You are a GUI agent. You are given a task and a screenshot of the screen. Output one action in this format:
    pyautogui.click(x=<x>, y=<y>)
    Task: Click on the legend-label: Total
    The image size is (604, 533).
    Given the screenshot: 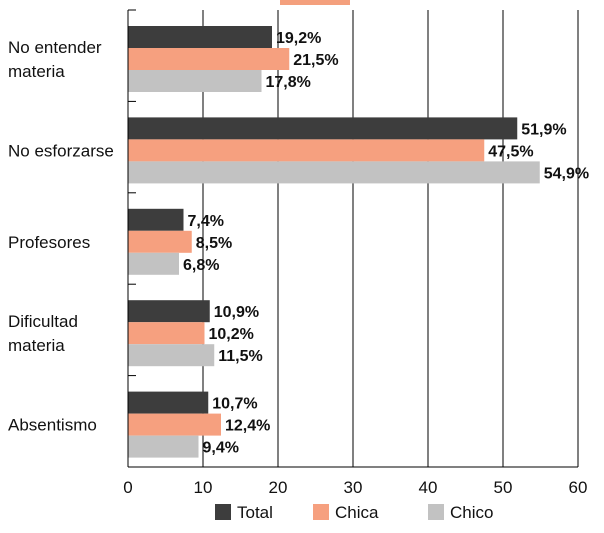 What is the action you would take?
    pyautogui.click(x=255, y=512)
    